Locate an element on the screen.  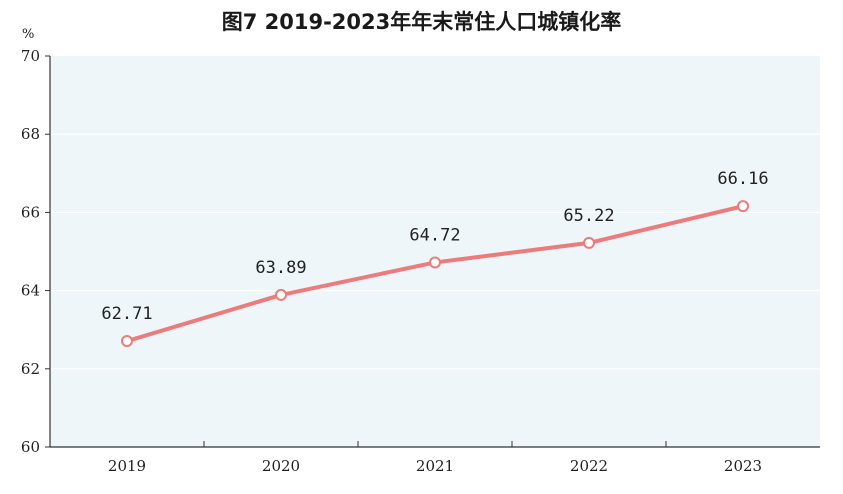
data-label: 66.16 is located at coordinates (742, 179).